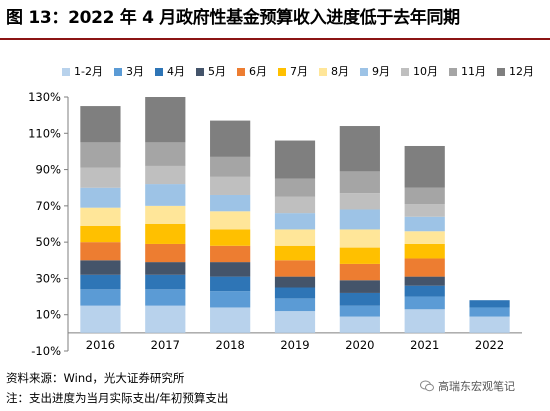 The height and width of the screenshot is (411, 550). What do you see at coordinates (95, 378) in the screenshot?
I see `source-text: 资料来源：Wind，光大证券研究所` at bounding box center [95, 378].